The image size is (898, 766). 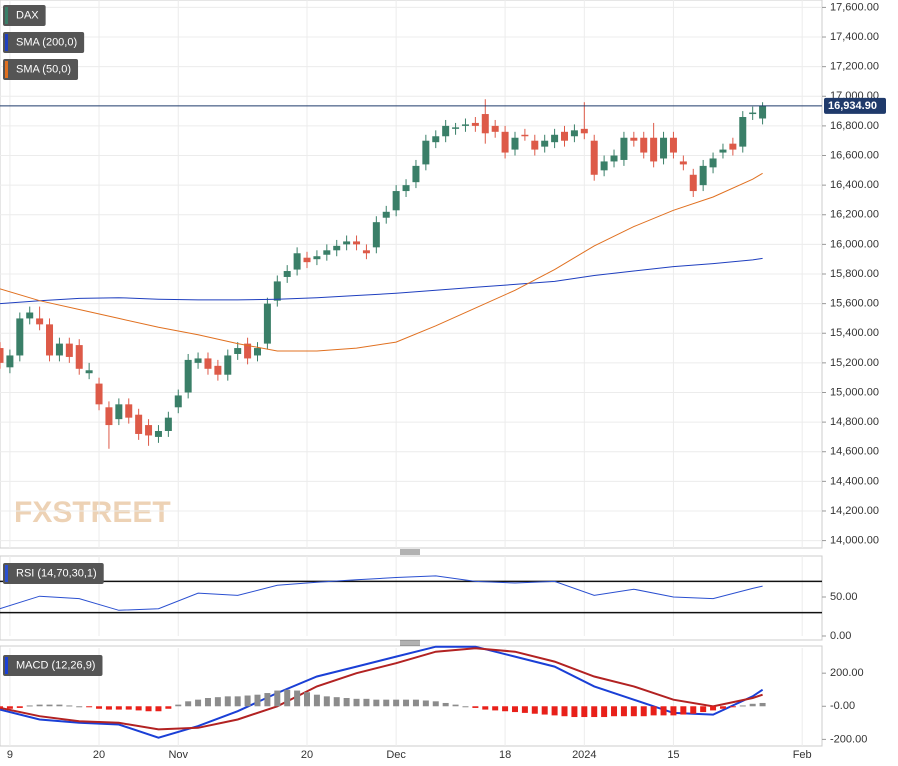 What do you see at coordinates (854, 541) in the screenshot?
I see `y-tick-label: 14,000.00` at bounding box center [854, 541].